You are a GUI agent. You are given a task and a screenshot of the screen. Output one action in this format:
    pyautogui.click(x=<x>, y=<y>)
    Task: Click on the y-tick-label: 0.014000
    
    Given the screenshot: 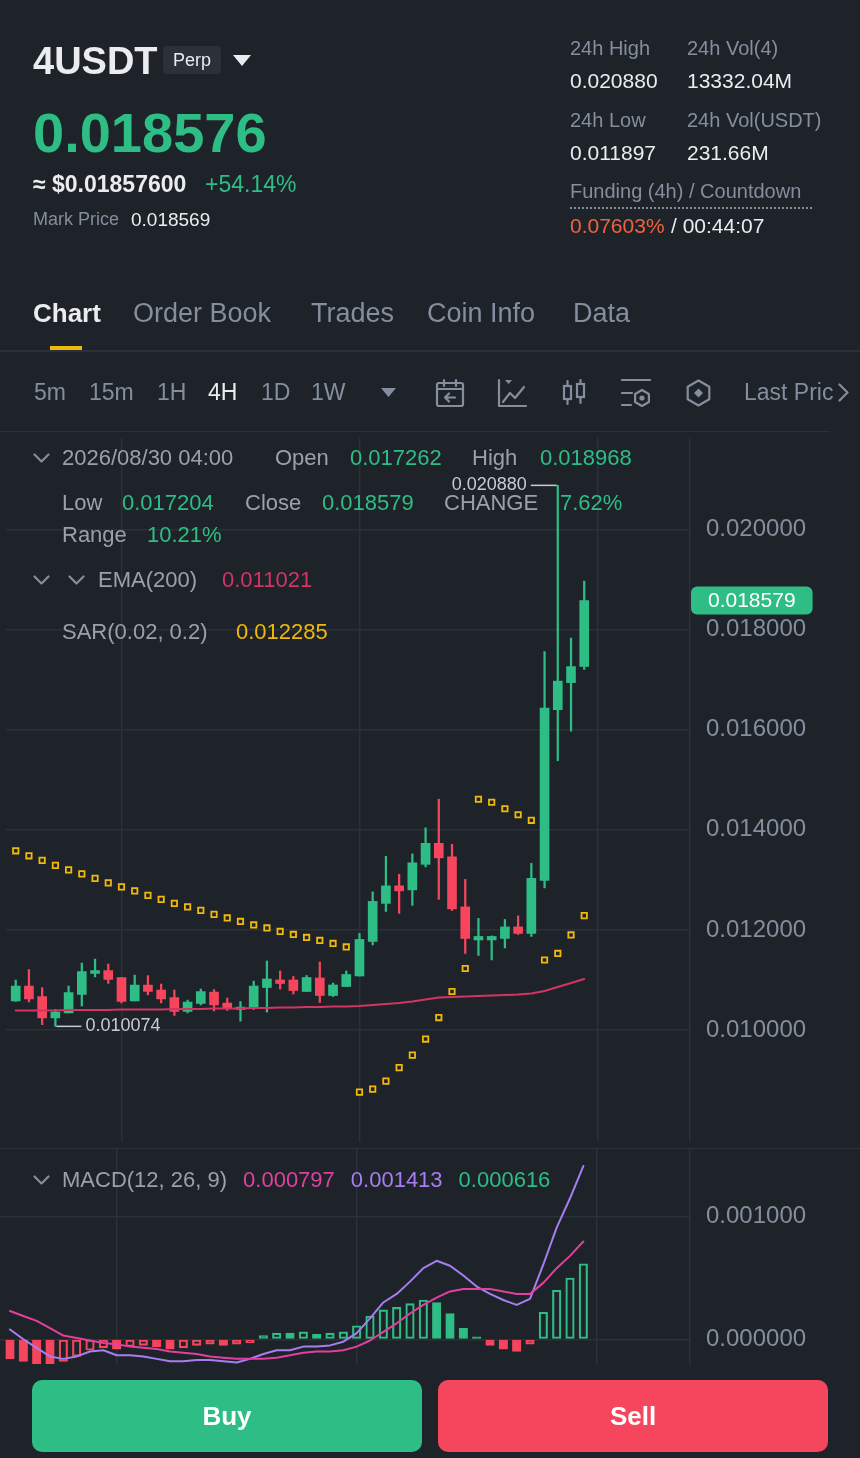 What is the action you would take?
    pyautogui.click(x=756, y=828)
    